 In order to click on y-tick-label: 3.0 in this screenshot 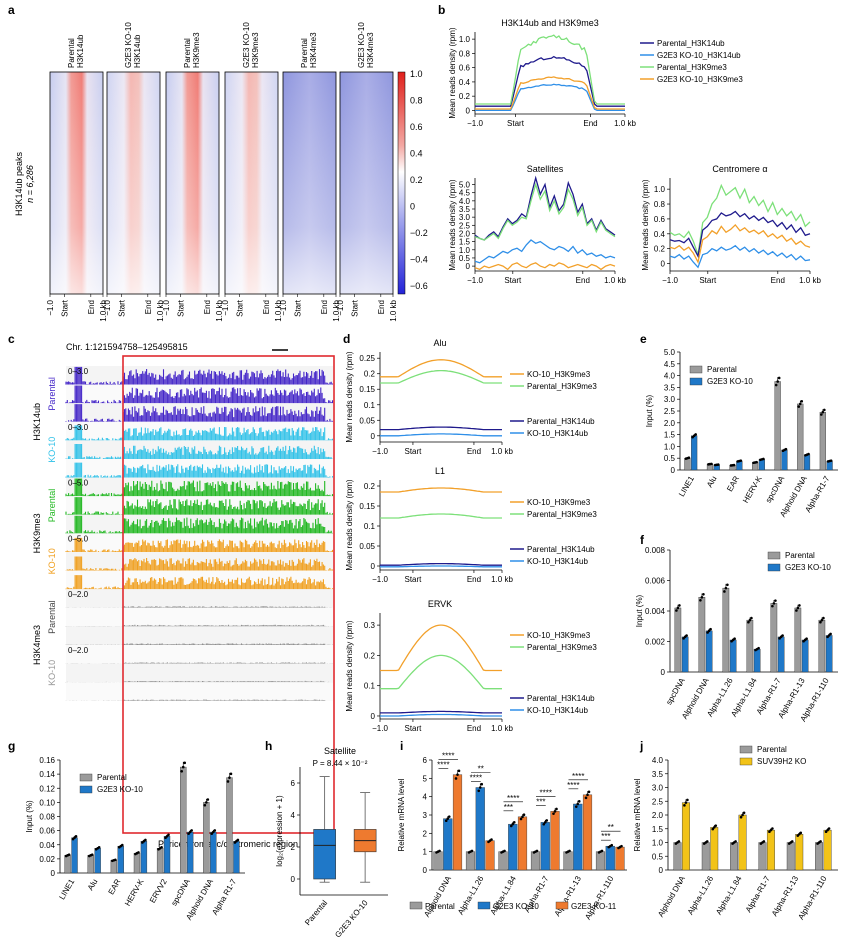, I will do `click(465, 217)`.